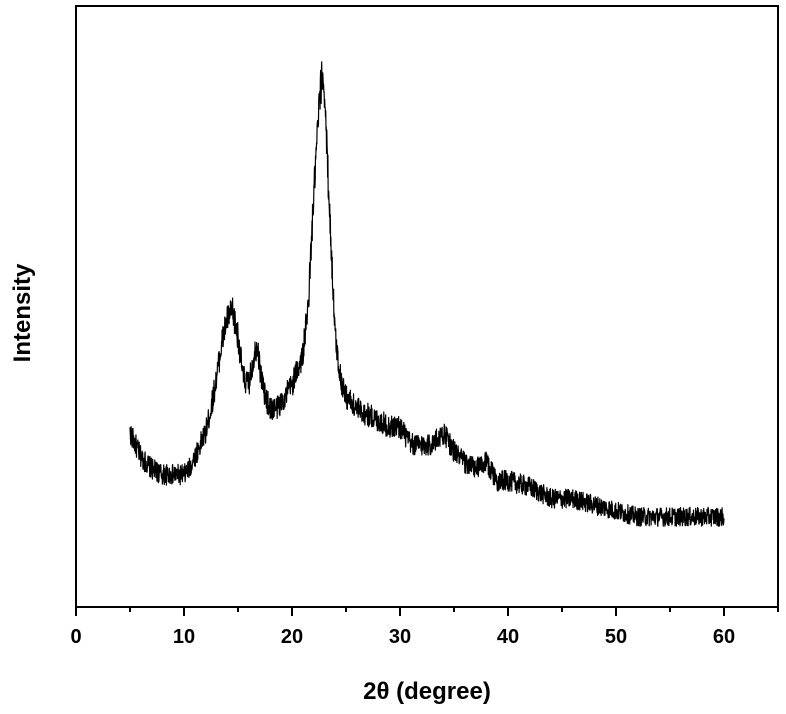 This screenshot has width=786, height=714. Describe the element at coordinates (184, 637) in the screenshot. I see `x-tick-label: 10` at that location.